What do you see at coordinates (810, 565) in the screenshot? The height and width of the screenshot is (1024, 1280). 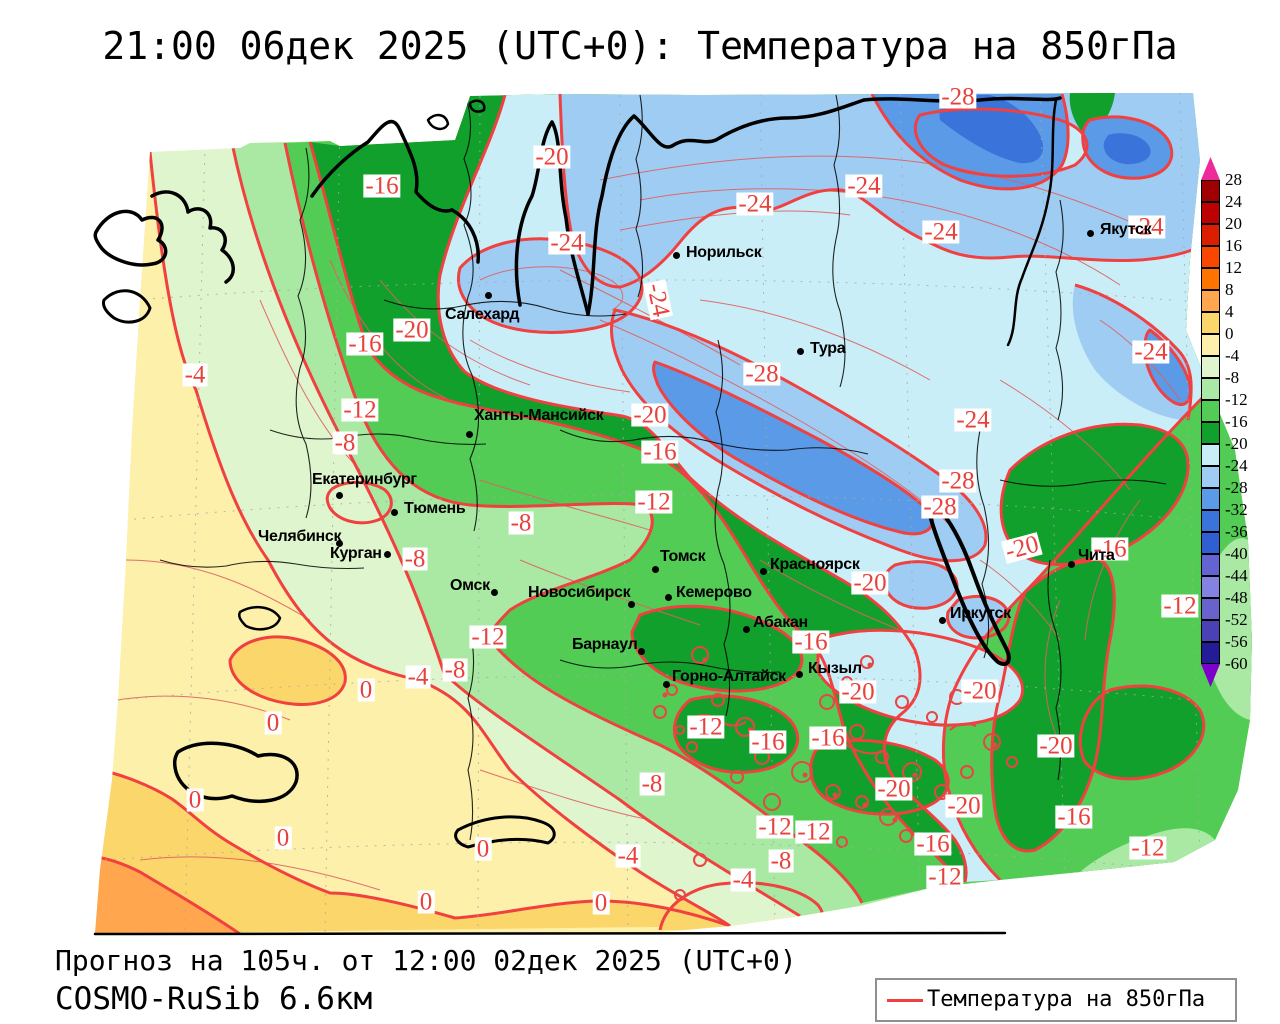 I see `city-label: Красноярск` at bounding box center [810, 565].